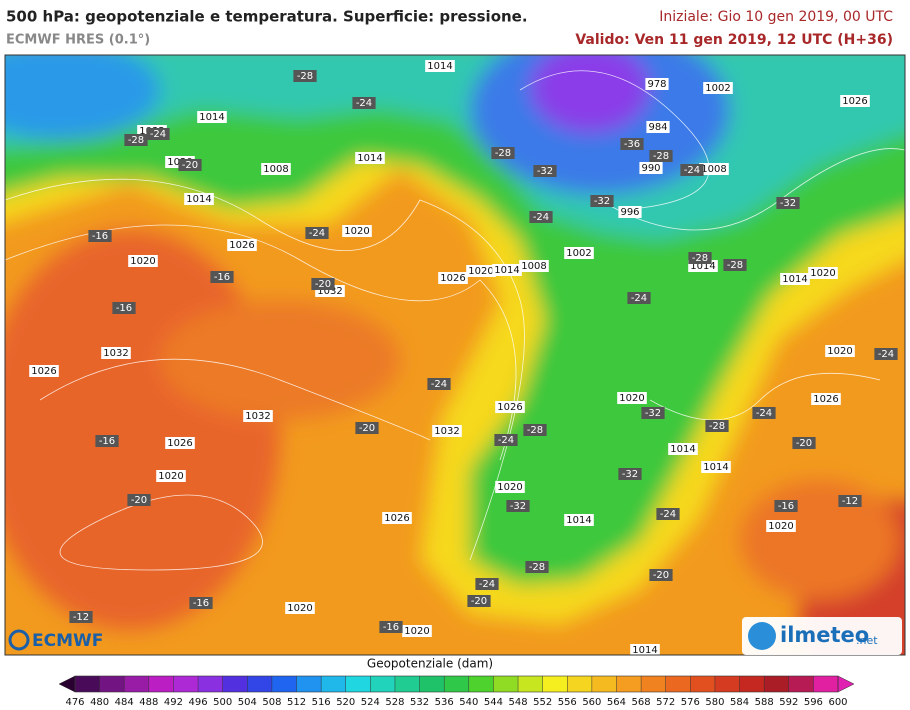 This screenshot has height=710, width=910. Describe the element at coordinates (419, 702) in the screenshot. I see `colorbar-tick-label: 532` at that location.